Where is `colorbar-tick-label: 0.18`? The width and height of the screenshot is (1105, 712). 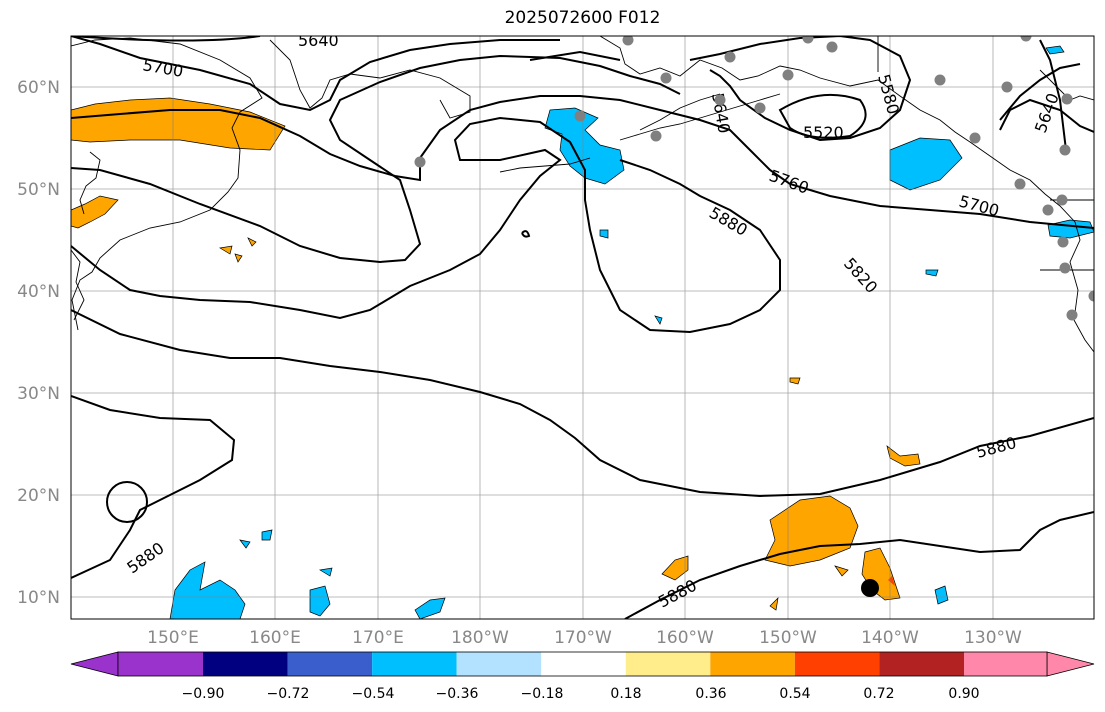 colorbar-tick-label: 0.18 is located at coordinates (625, 694).